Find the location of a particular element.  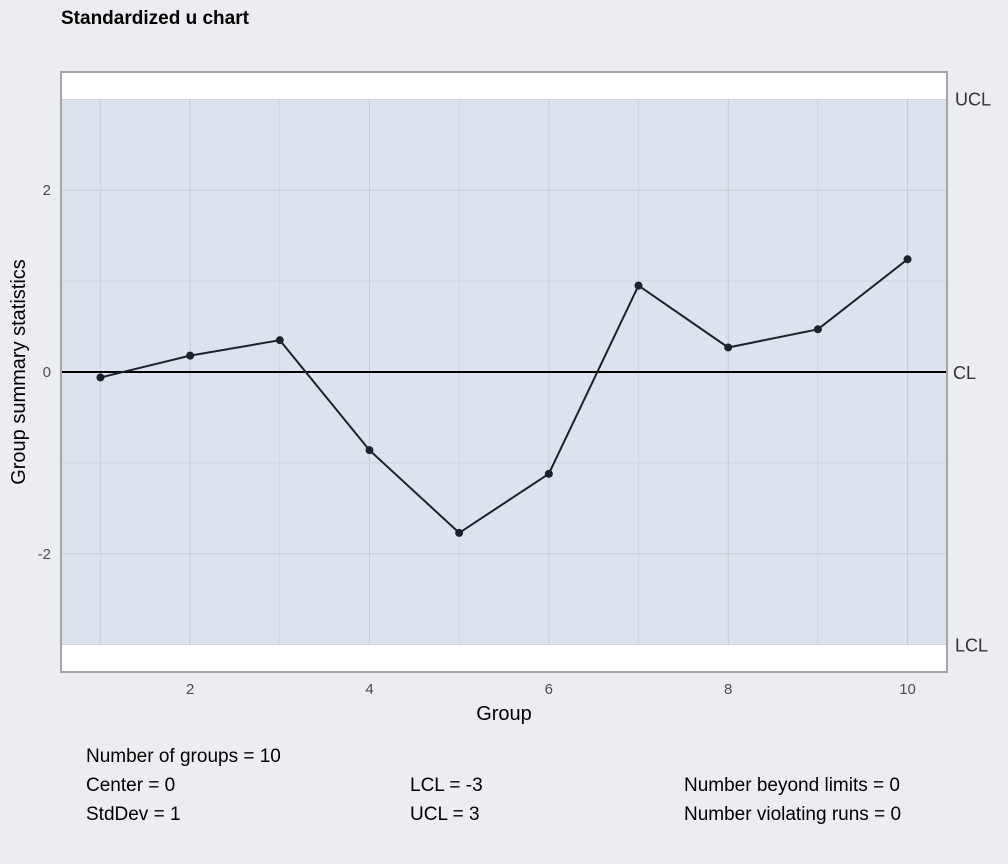

x-tick-label: 2 is located at coordinates (190, 689).